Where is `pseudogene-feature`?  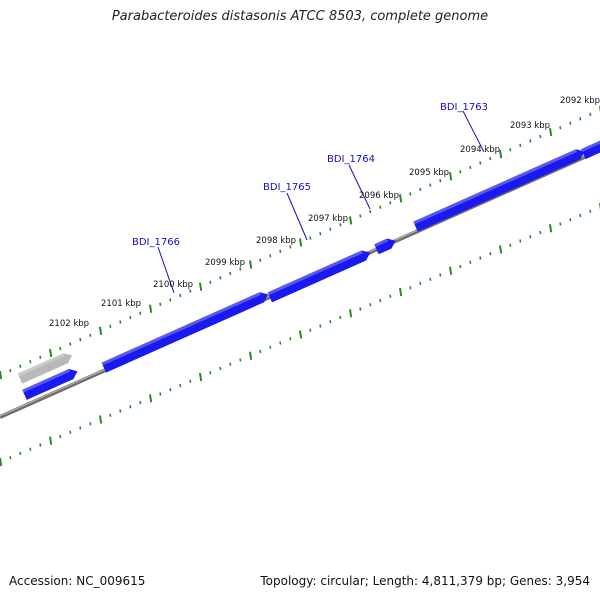
pseudogene-feature is located at coordinates (45, 368).